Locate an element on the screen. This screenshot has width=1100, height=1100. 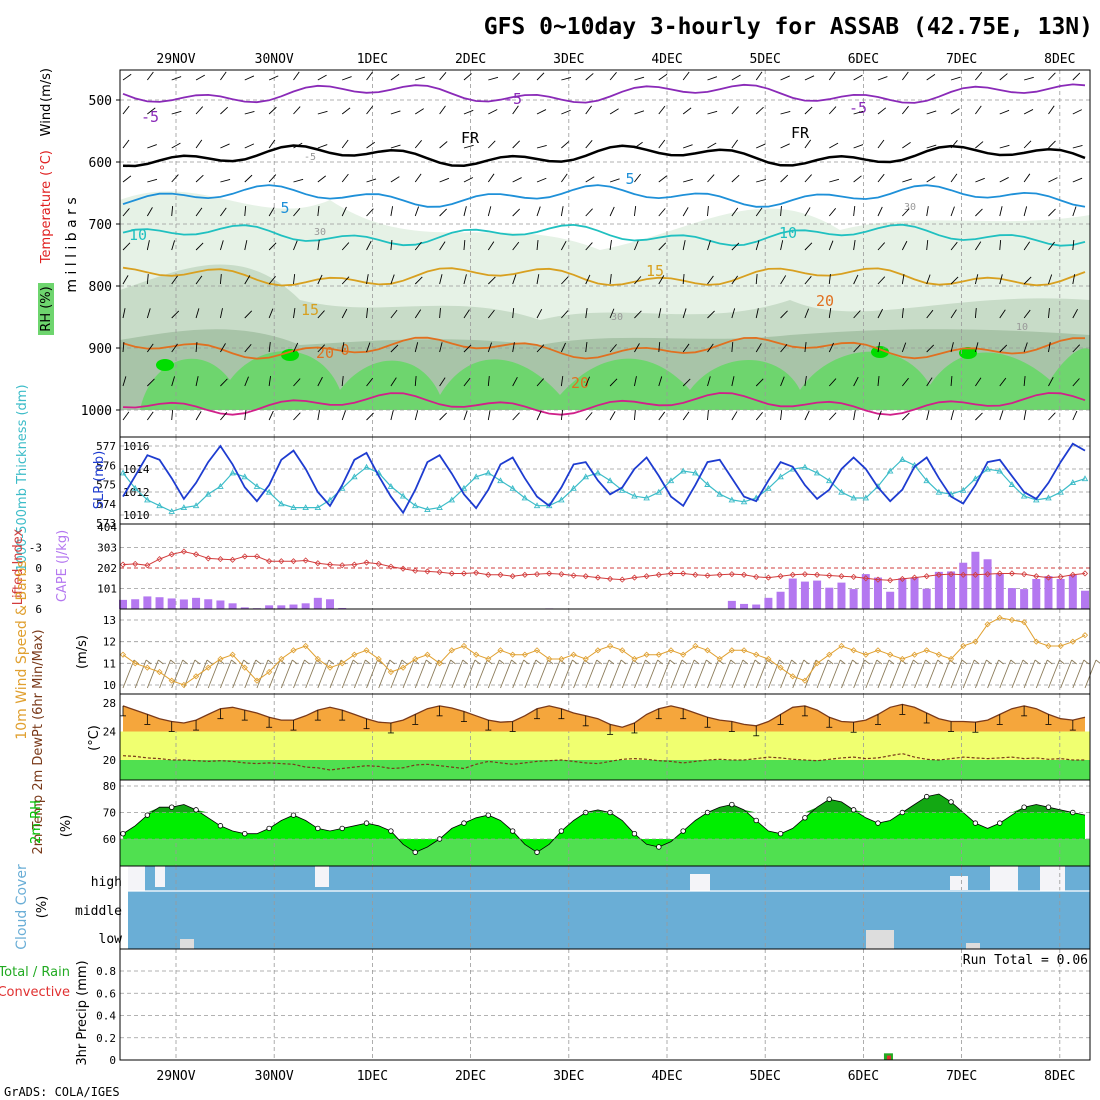
credit-label: GrADS: COLA/IGES is located at coordinates (62, 1092).